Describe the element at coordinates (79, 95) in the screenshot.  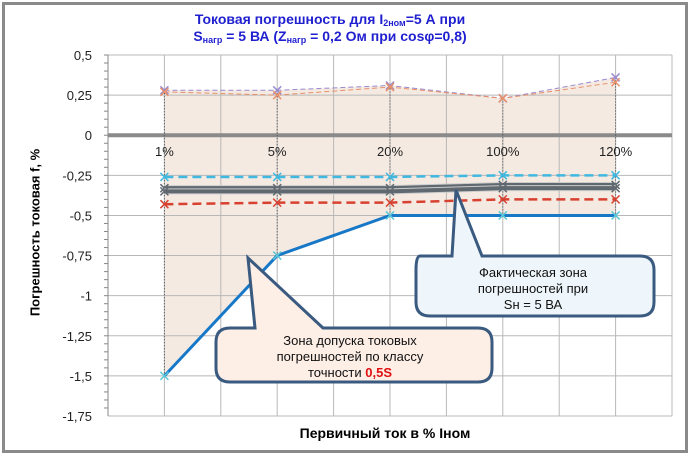
I see `y-tick-label: 0,25` at that location.